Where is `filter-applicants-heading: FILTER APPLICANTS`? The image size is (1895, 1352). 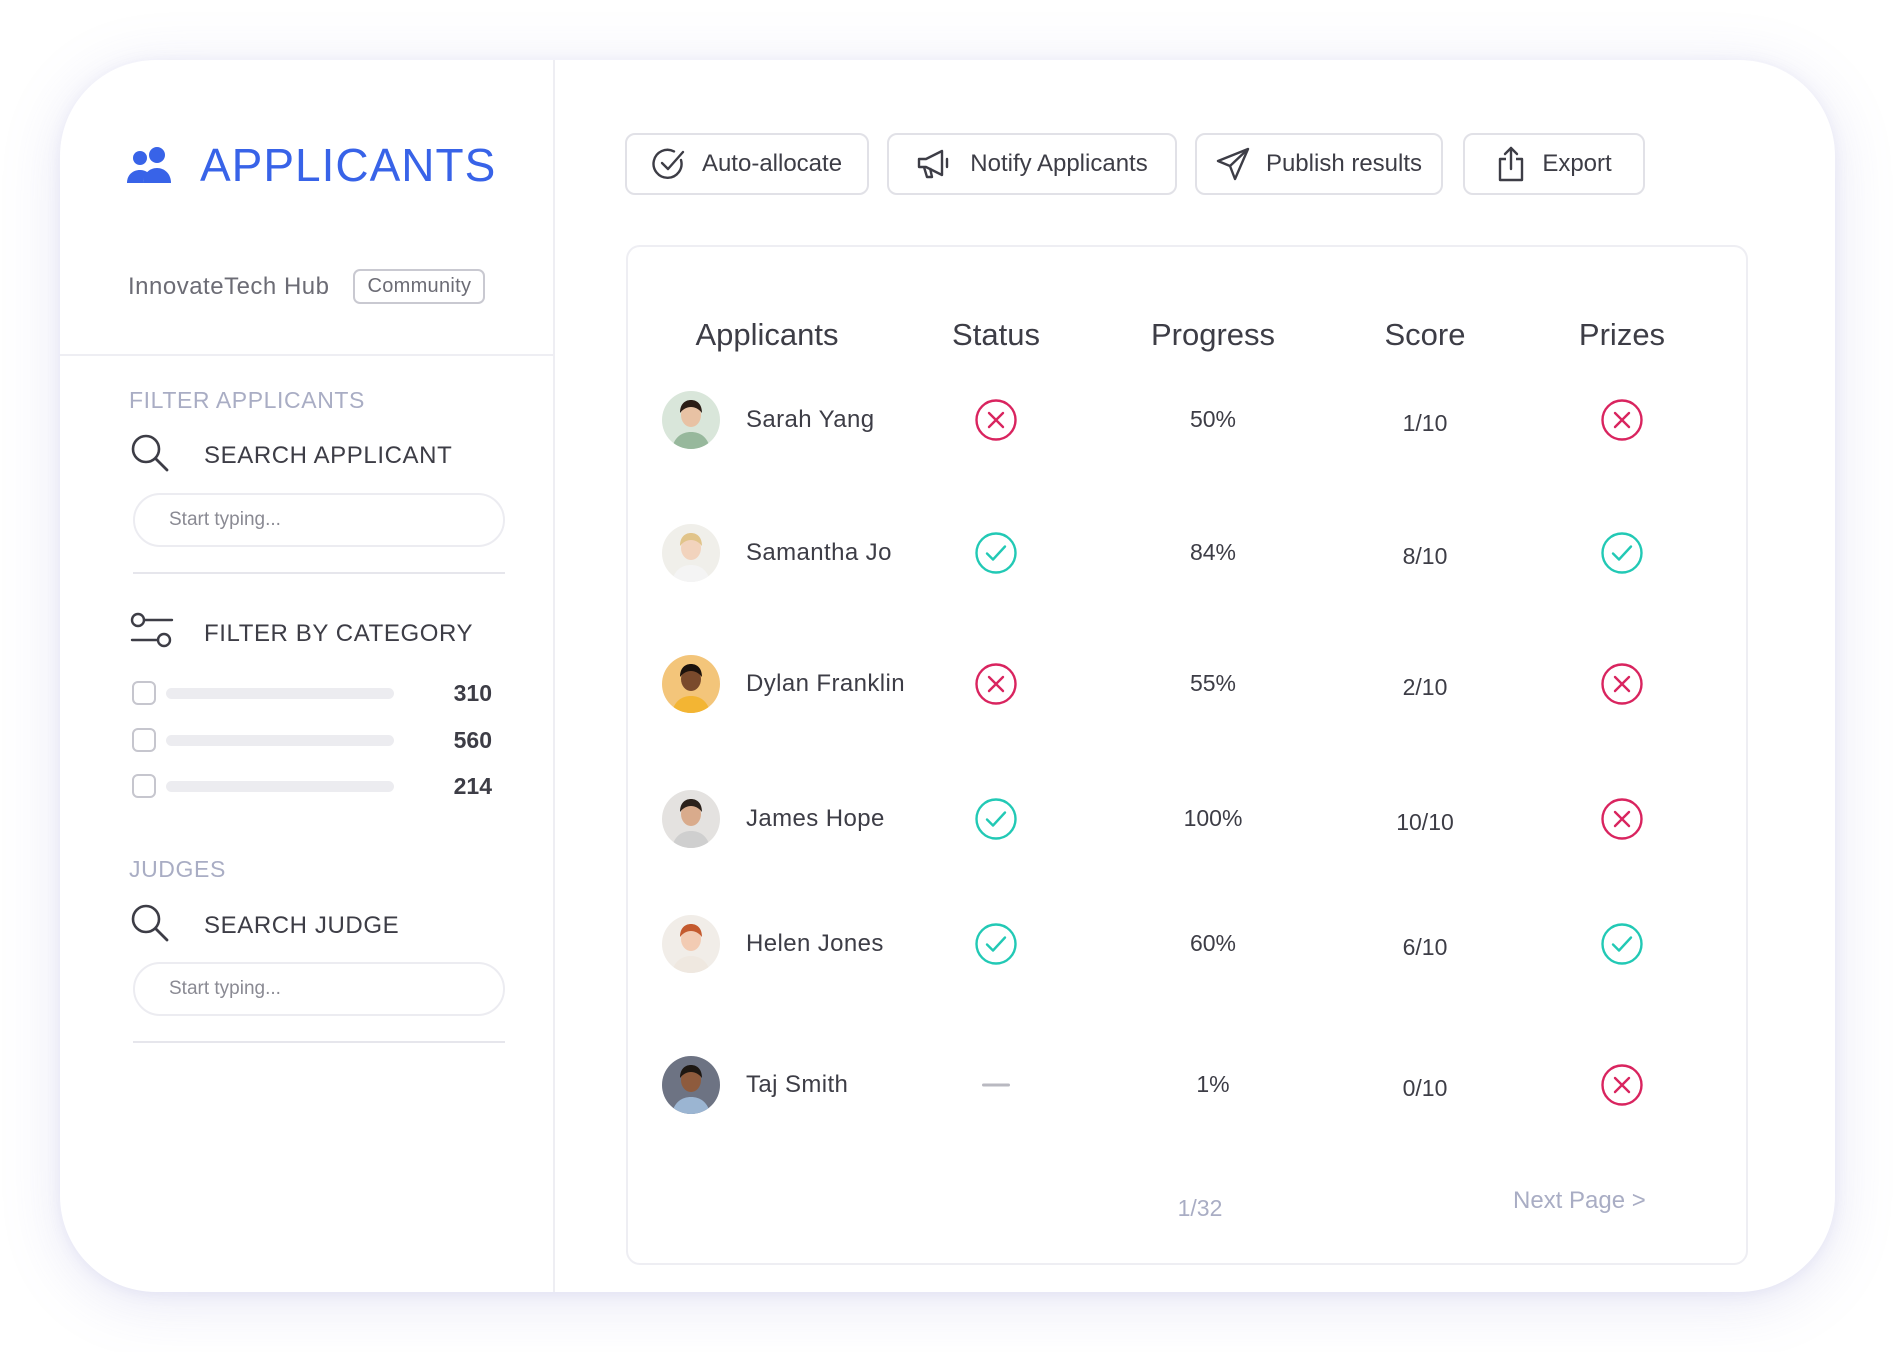
filter-applicants-heading: FILTER APPLICANTS is located at coordinates (247, 400).